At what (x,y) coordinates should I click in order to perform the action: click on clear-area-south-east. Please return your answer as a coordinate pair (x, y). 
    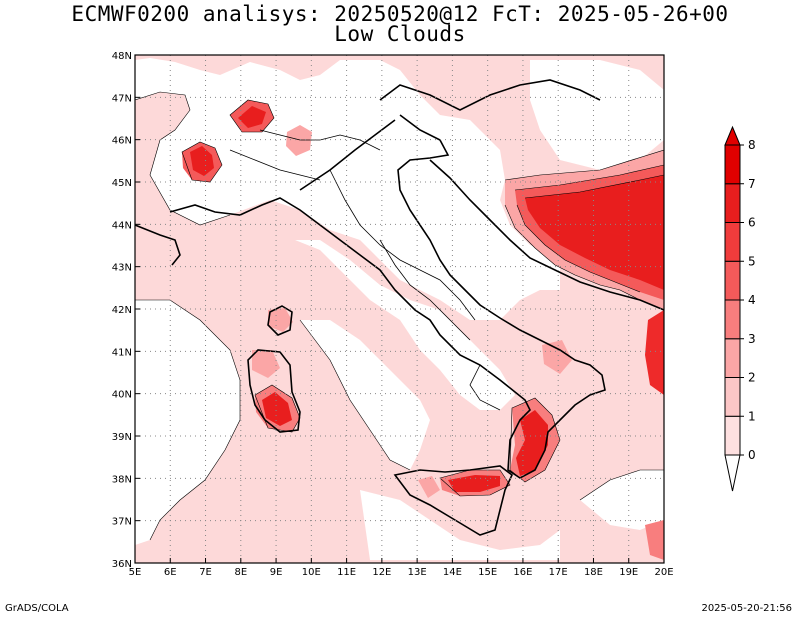
    Looking at the image, I should click on (622, 500).